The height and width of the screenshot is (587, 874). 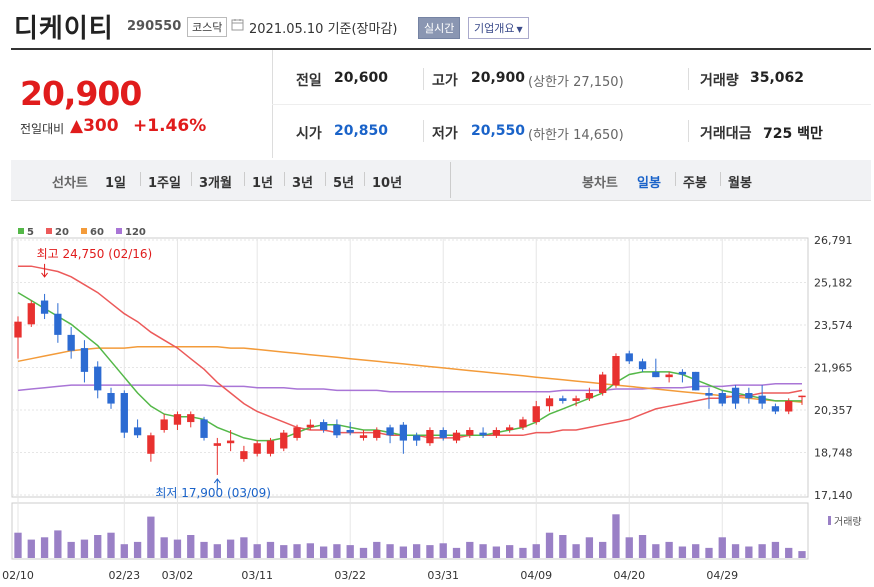 What do you see at coordinates (439, 28) in the screenshot?
I see `realtime-button: 실시간` at bounding box center [439, 28].